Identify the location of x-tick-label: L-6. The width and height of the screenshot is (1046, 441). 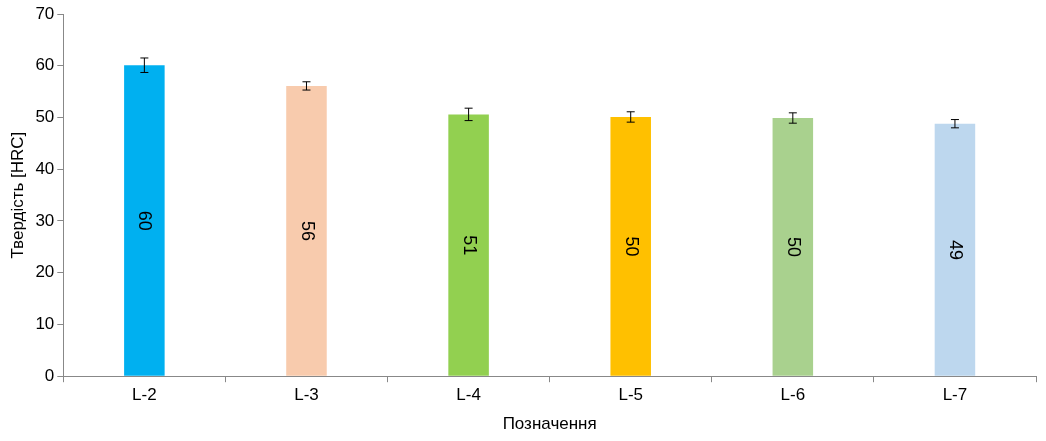
(793, 395).